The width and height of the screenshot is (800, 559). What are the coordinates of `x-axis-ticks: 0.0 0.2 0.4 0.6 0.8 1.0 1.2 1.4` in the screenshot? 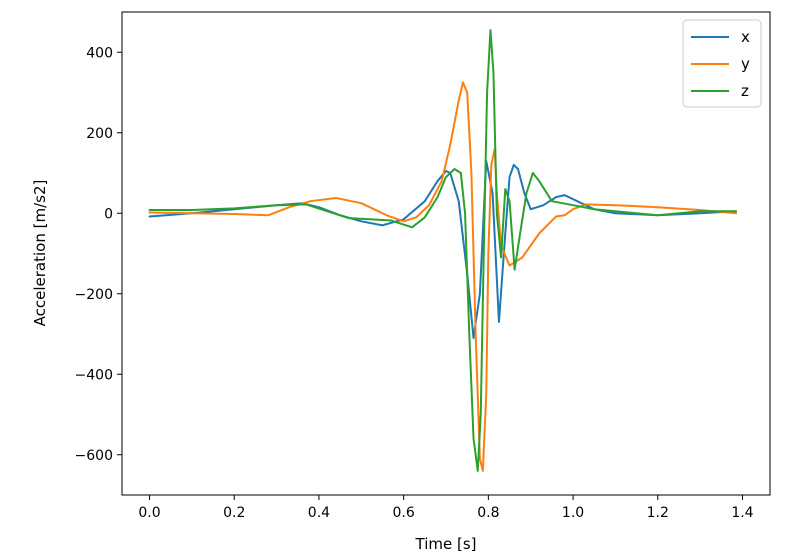 It's located at (446, 508).